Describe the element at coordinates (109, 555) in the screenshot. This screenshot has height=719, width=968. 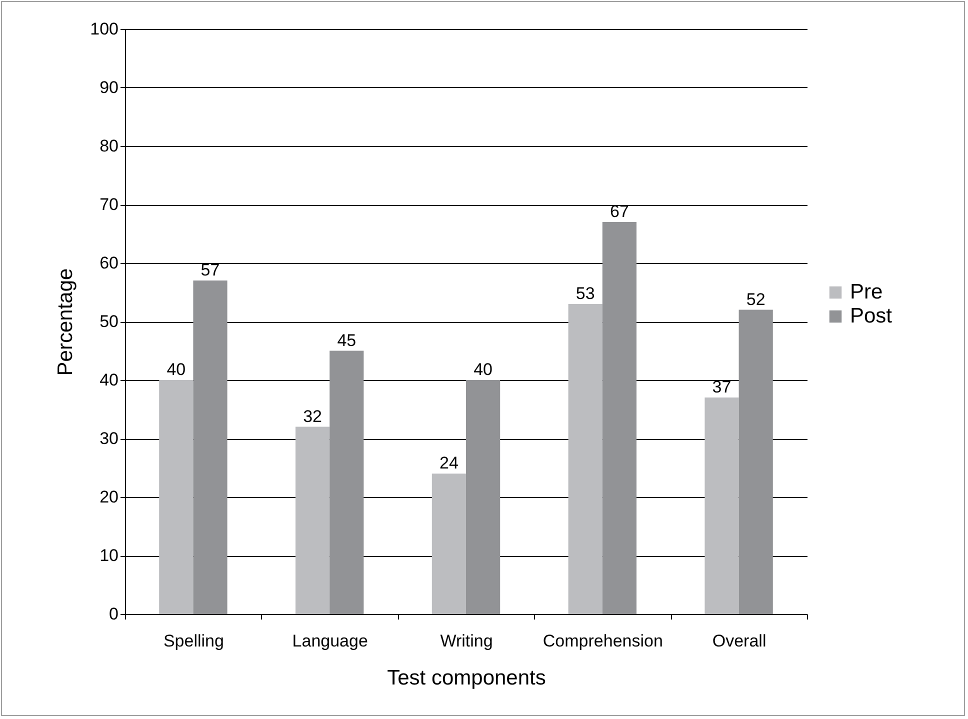
I see `y-tick-label: 10` at that location.